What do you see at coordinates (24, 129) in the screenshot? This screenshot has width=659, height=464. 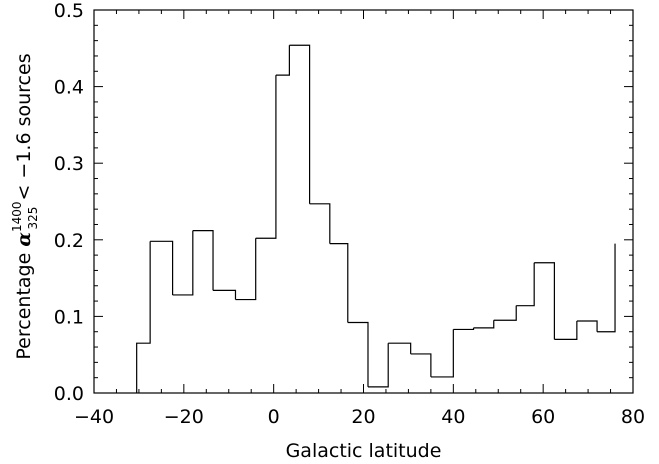 I see `y-axis-title-suffix: < −1.6 sources` at bounding box center [24, 129].